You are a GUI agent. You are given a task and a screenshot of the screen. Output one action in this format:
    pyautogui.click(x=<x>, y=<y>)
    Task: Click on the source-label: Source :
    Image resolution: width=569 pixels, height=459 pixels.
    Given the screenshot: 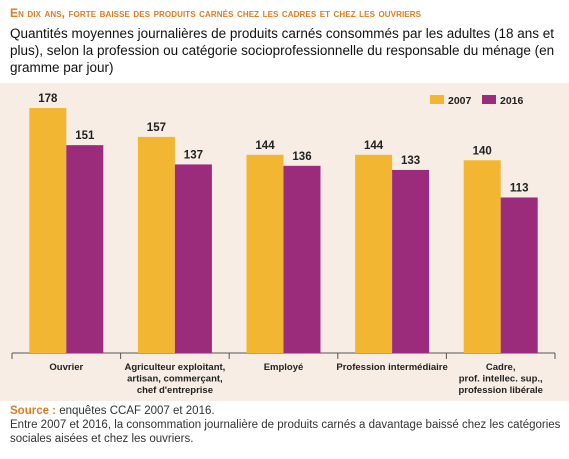 What is the action you would take?
    pyautogui.click(x=33, y=411)
    